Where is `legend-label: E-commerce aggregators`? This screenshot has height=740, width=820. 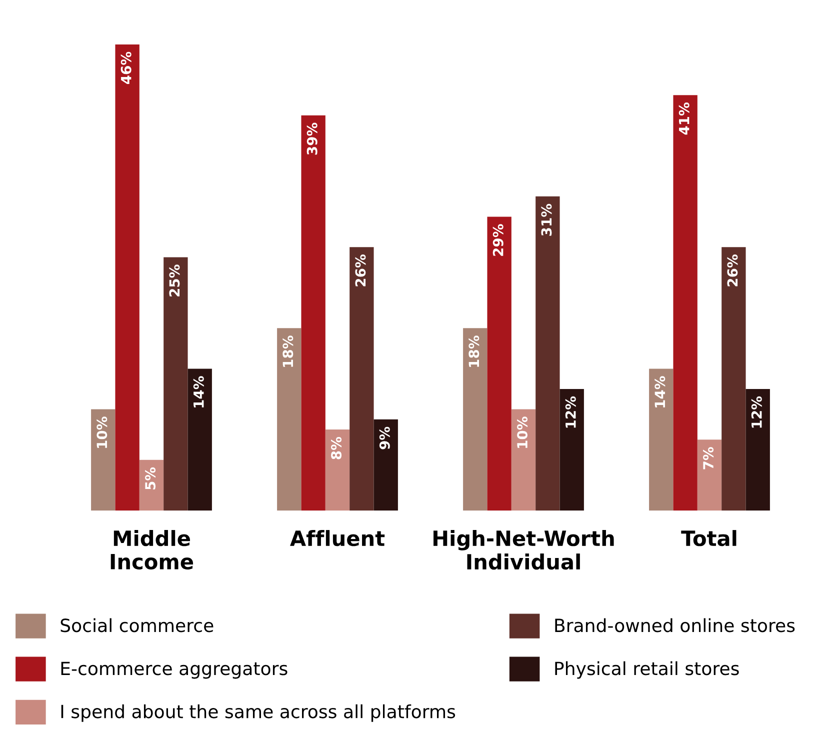 legend-label: E-commerce aggregators is located at coordinates (174, 670).